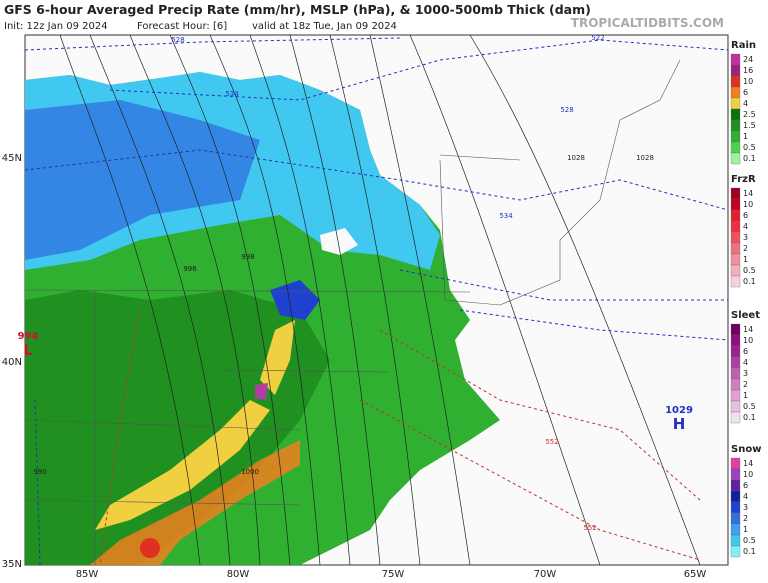 This screenshot has width=768, height=583. I want to click on sleet-spot, so click(261, 391).